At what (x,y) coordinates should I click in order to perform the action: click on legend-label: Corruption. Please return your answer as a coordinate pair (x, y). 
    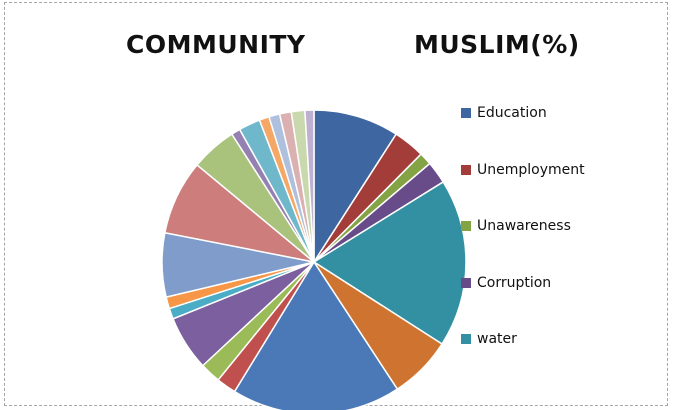
    Looking at the image, I should click on (514, 282).